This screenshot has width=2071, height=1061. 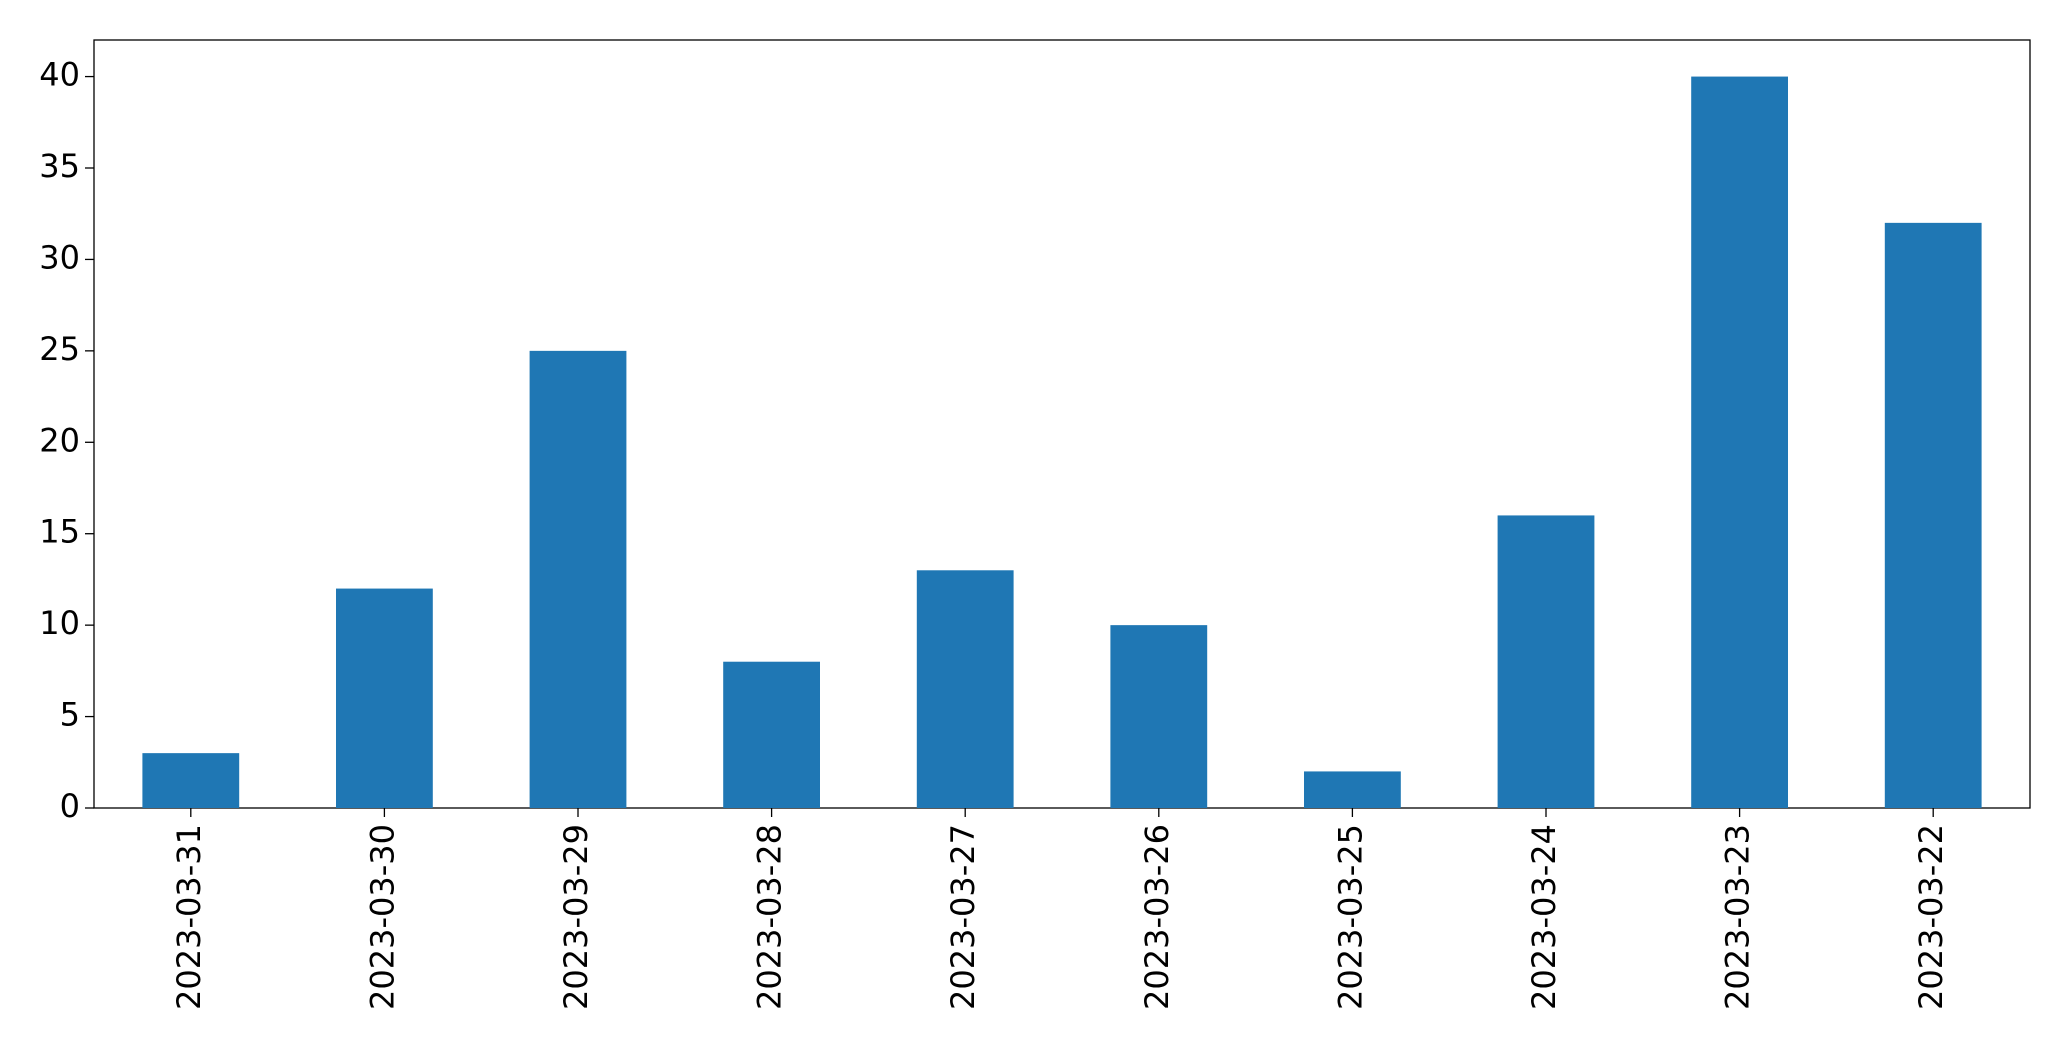 What do you see at coordinates (59, 532) in the screenshot?
I see `y-tick-label: 15` at bounding box center [59, 532].